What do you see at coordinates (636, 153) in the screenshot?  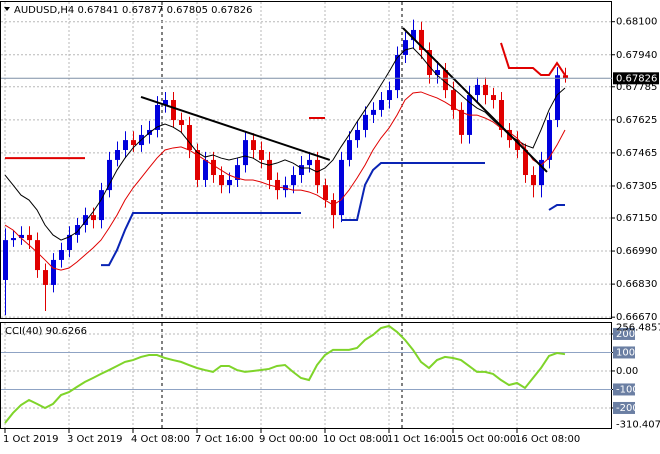 I see `y-tick-label: 0.67465` at bounding box center [636, 153].